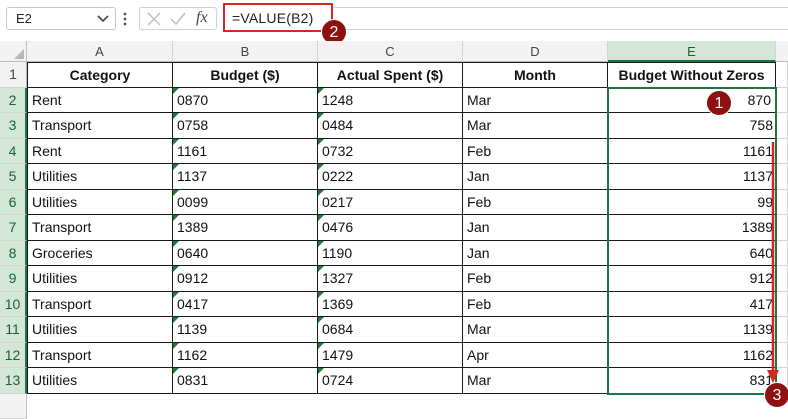  Describe the element at coordinates (100, 305) in the screenshot. I see `cell-a10: Transport` at that location.